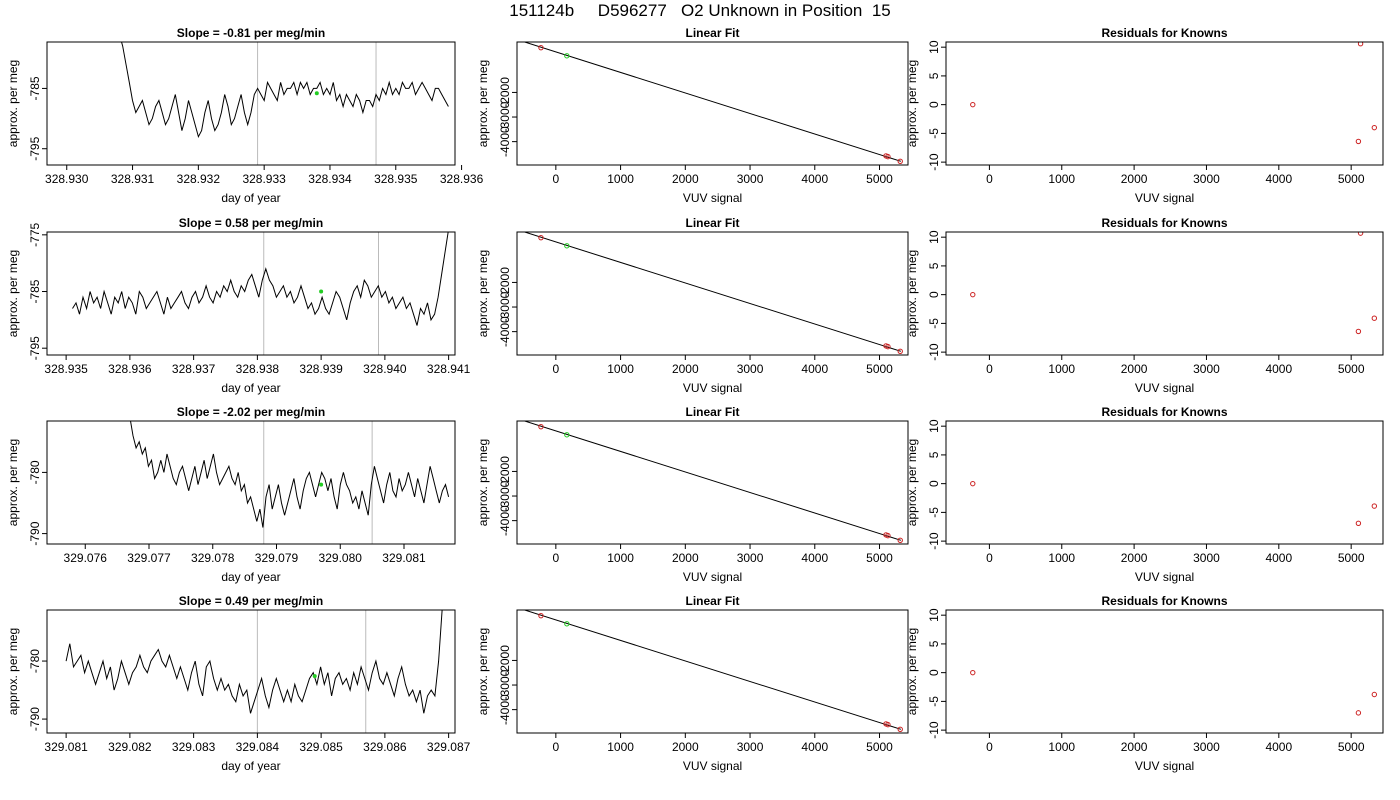 This screenshot has height=800, width=1400. What do you see at coordinates (251, 412) in the screenshot?
I see `panel-2-0-title: Slope = -2.02 per meg/min` at bounding box center [251, 412].